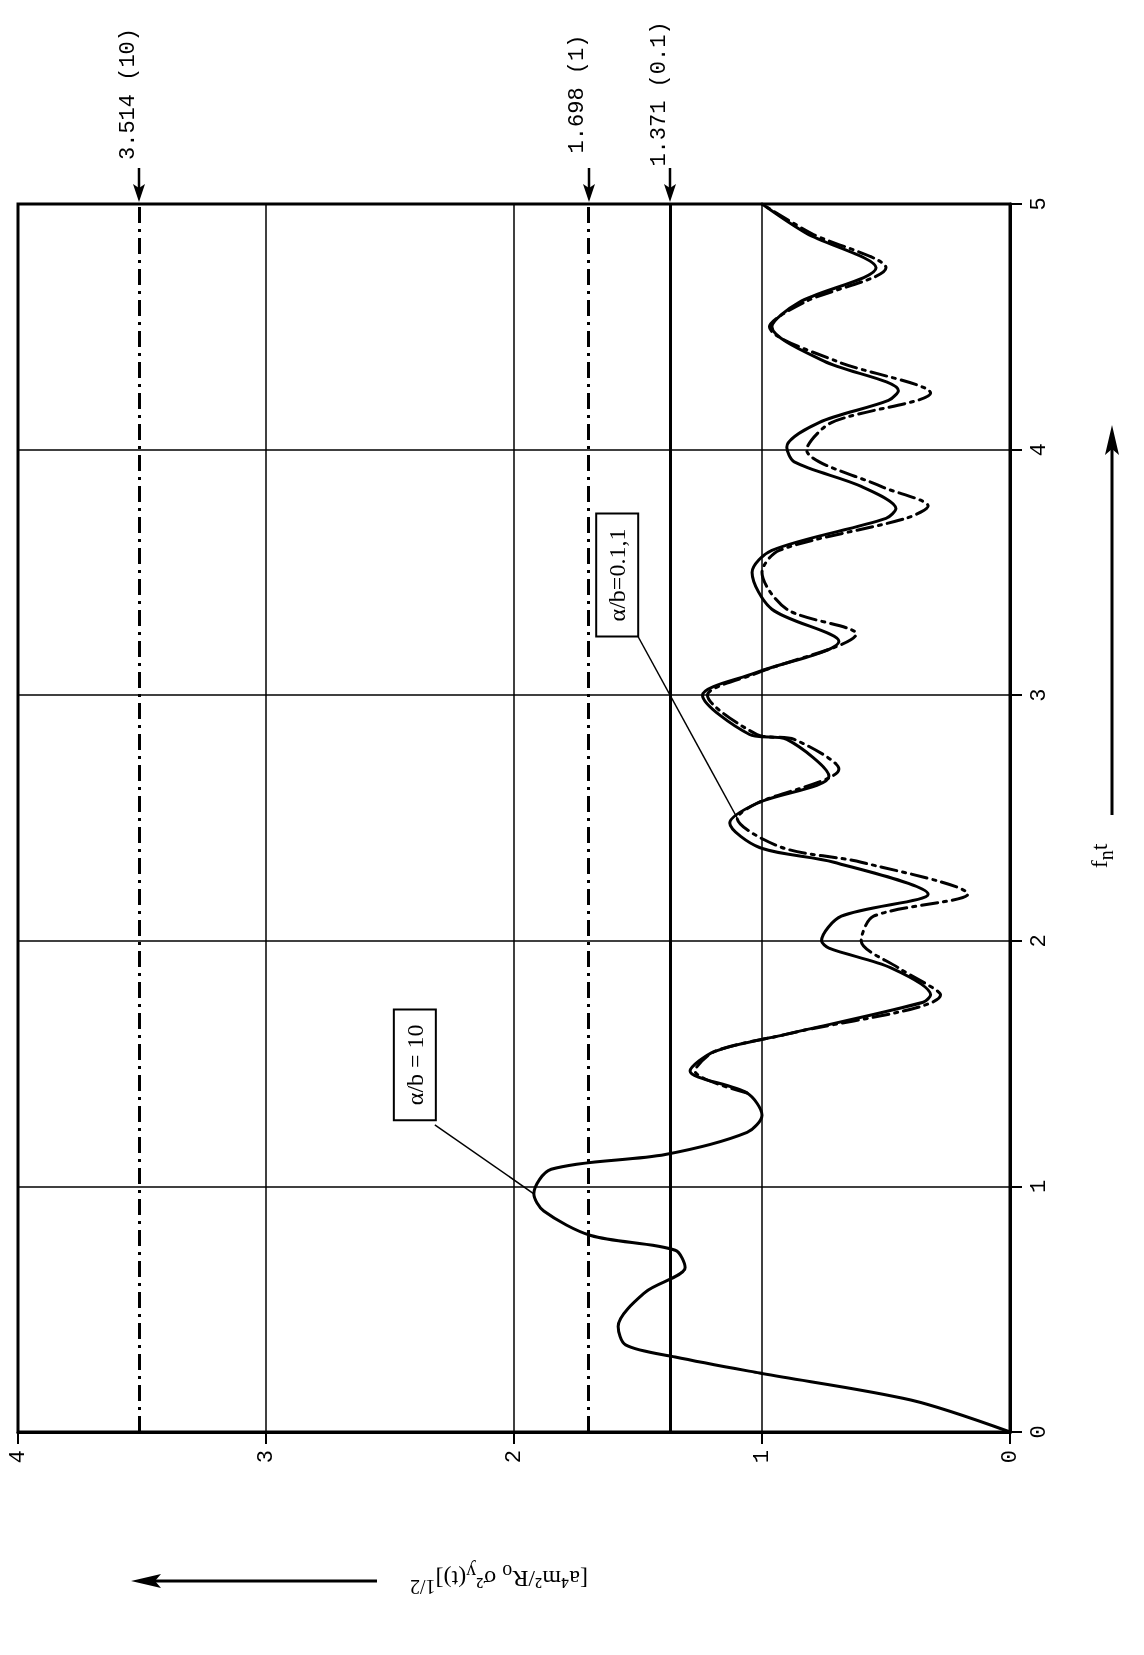 This screenshot has width=1144, height=1655. What do you see at coordinates (414, 1065) in the screenshot?
I see `text: α/b = 10` at bounding box center [414, 1065].